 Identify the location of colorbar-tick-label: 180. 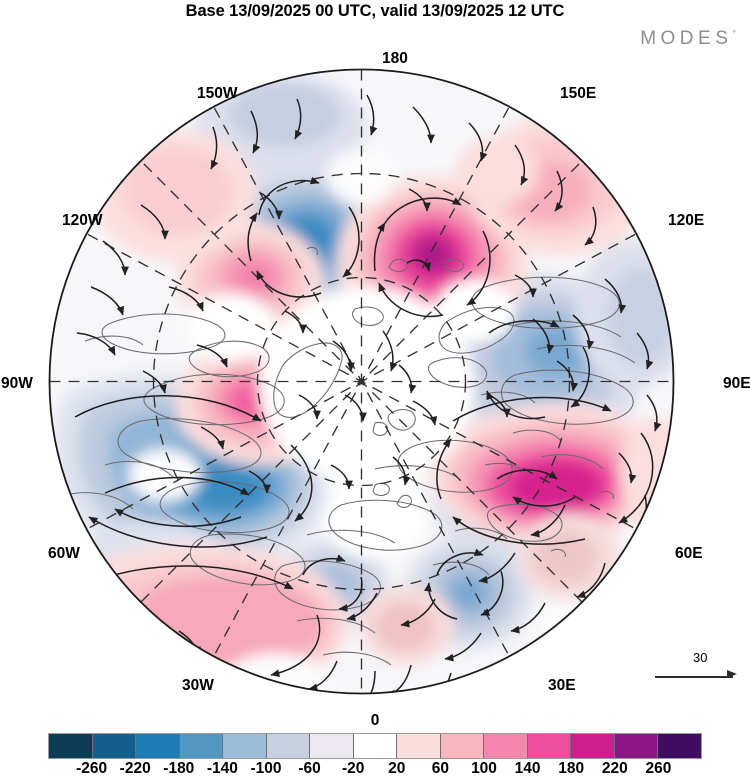
(571, 768).